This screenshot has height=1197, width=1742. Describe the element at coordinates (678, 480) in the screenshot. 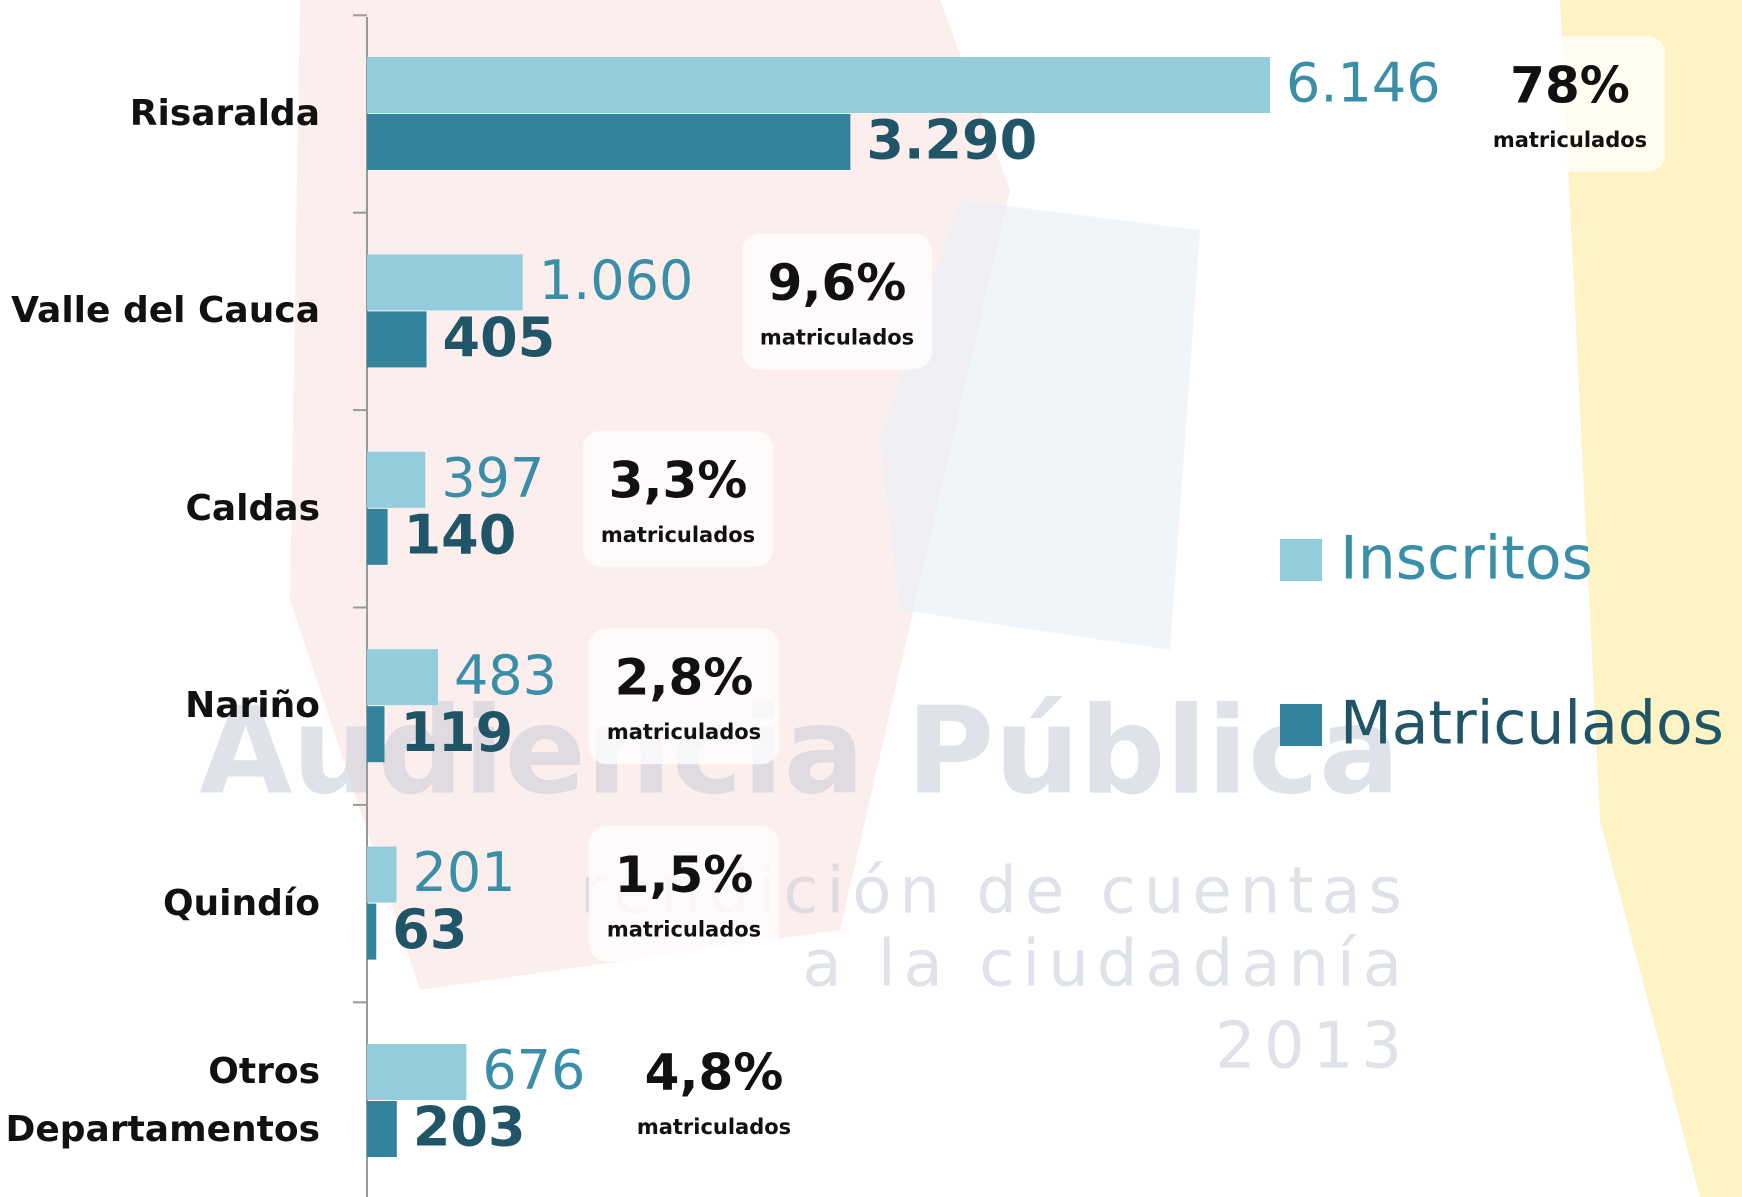

I see `annotation-percent: 3,3%` at that location.